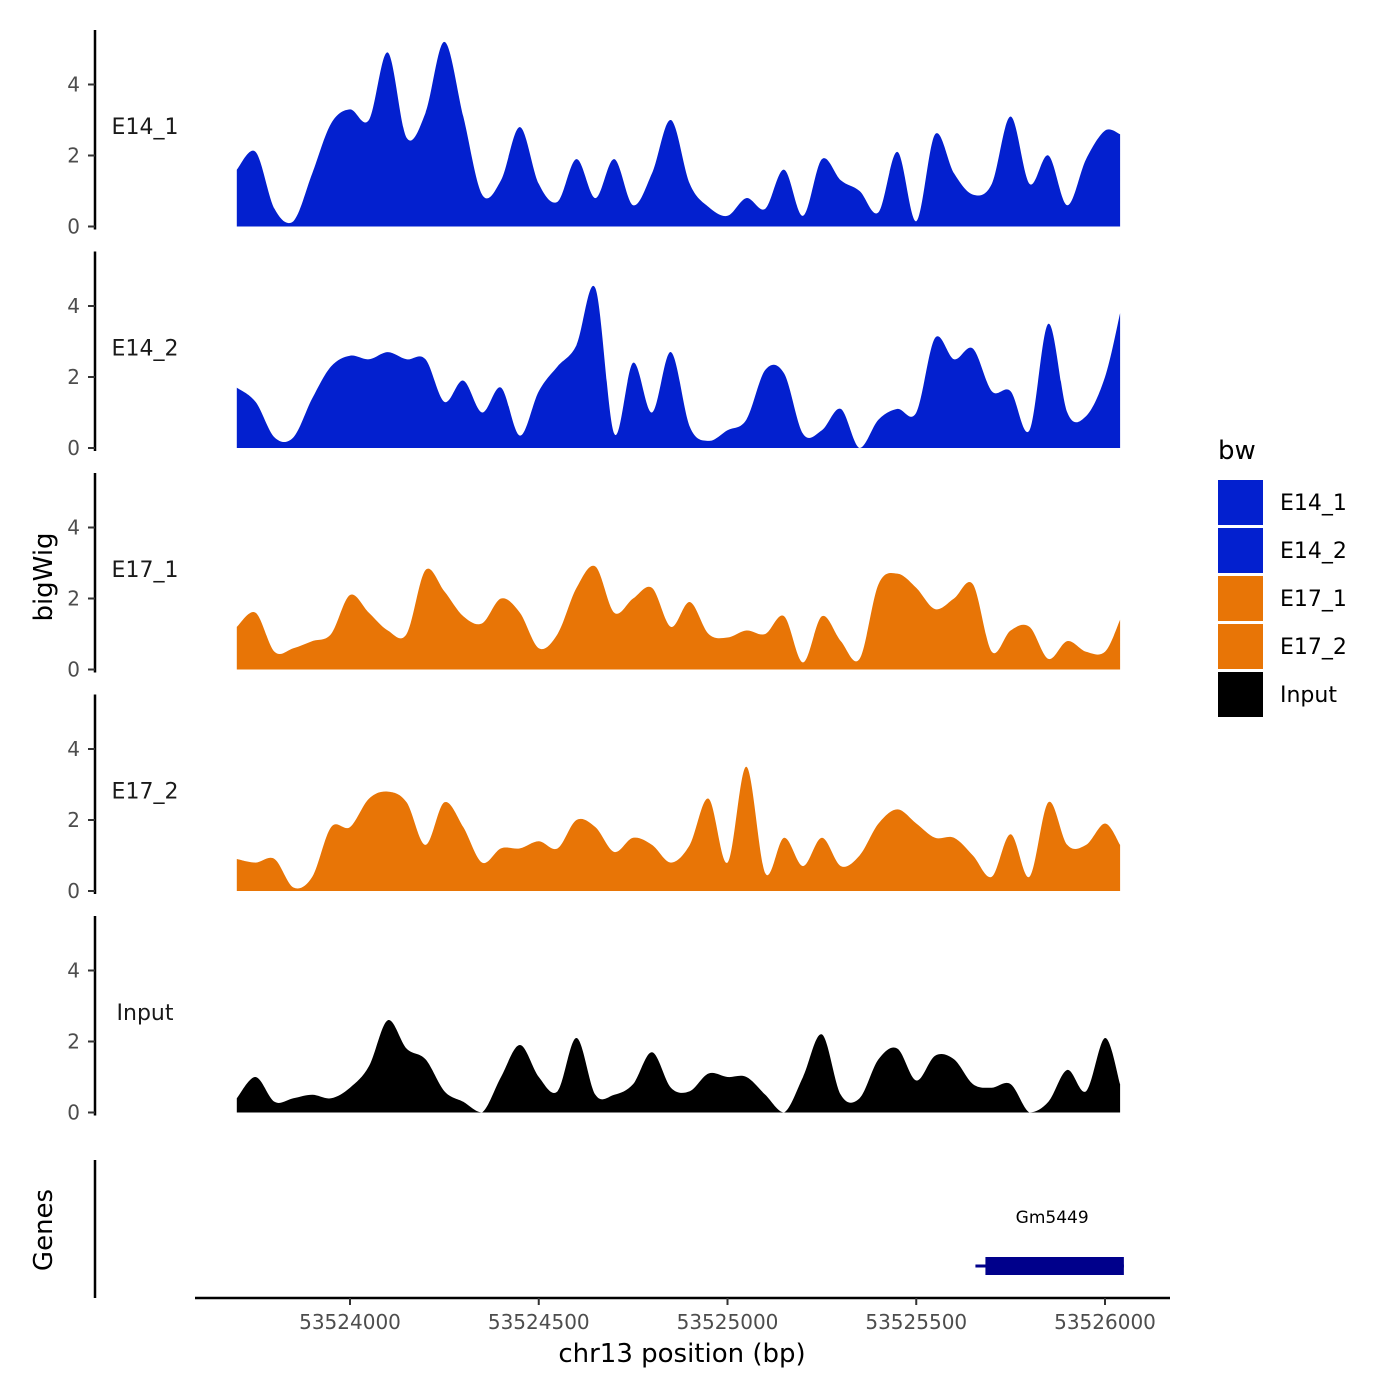  I want to click on legend-key-input, so click(1240, 694).